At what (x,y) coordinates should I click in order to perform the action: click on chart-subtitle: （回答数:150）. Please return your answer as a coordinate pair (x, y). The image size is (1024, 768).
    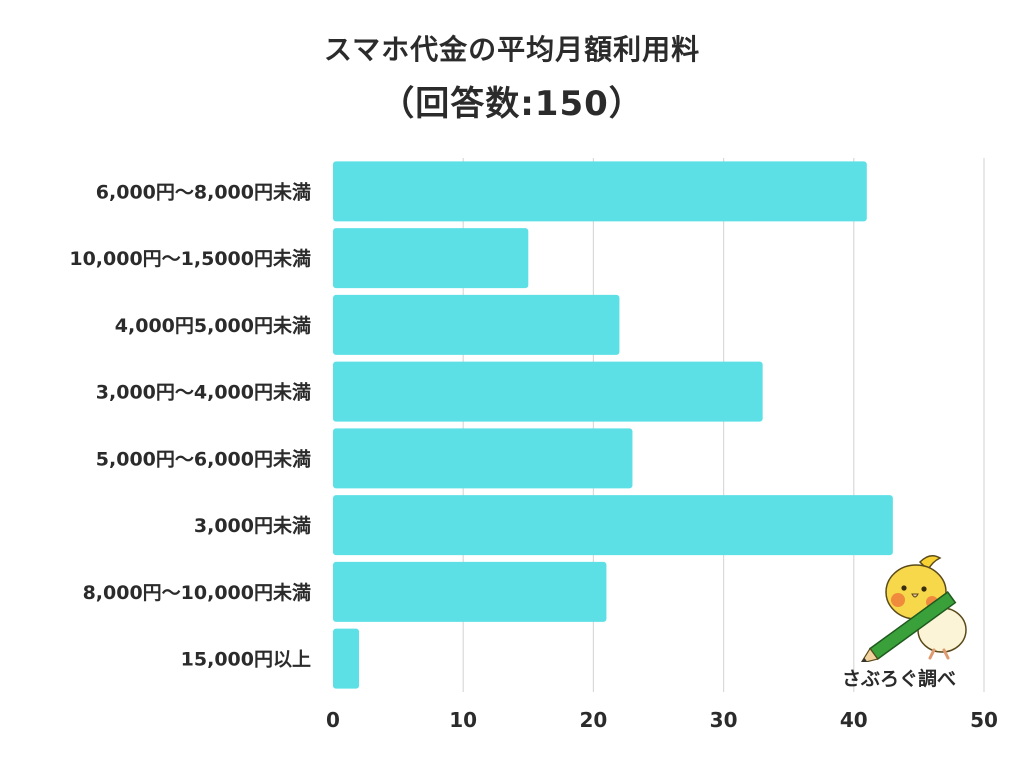
    Looking at the image, I should click on (512, 104).